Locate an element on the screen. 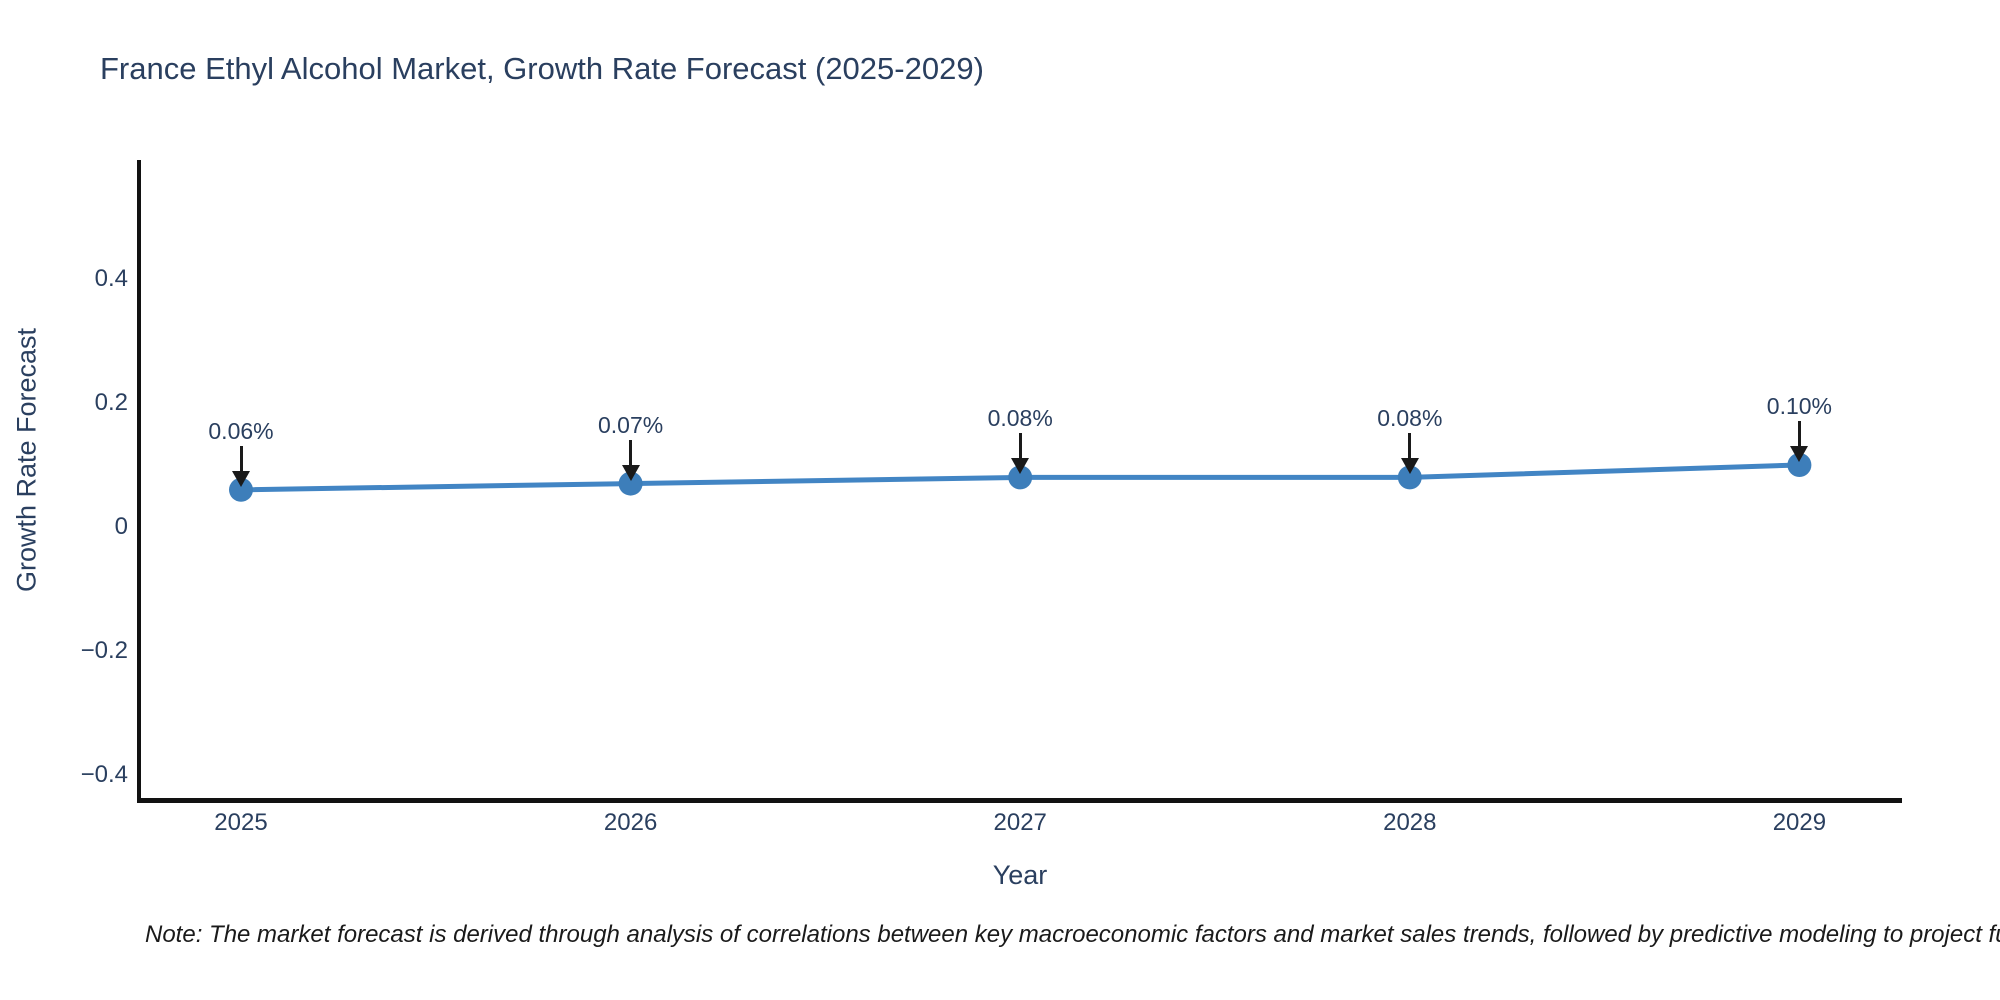 The image size is (2000, 1000). data-point-label: 0.07% is located at coordinates (630, 424).